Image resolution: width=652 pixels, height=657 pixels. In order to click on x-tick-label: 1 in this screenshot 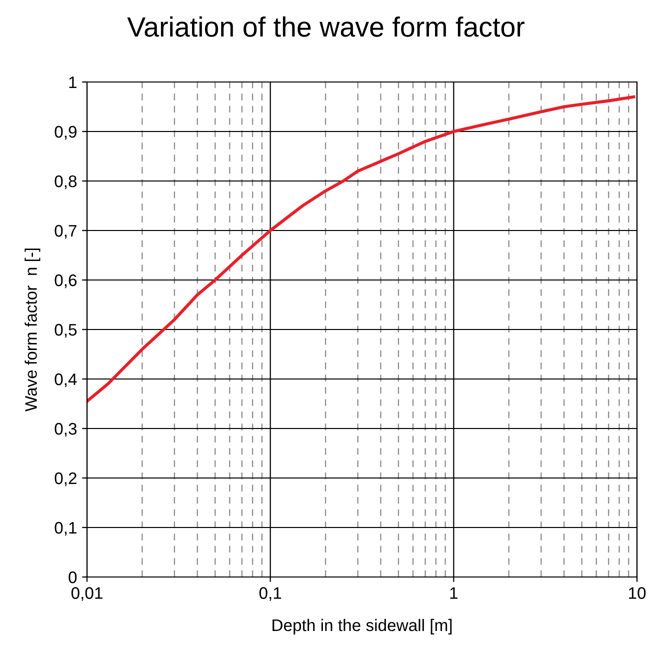, I will do `click(454, 593)`.